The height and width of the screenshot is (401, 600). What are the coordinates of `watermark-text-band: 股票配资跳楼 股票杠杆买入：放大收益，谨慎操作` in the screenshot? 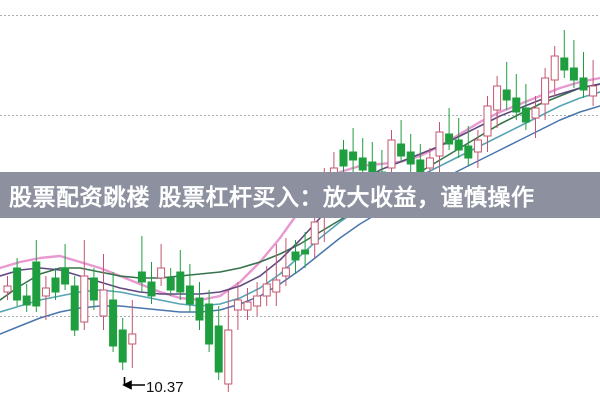 It's located at (300, 195).